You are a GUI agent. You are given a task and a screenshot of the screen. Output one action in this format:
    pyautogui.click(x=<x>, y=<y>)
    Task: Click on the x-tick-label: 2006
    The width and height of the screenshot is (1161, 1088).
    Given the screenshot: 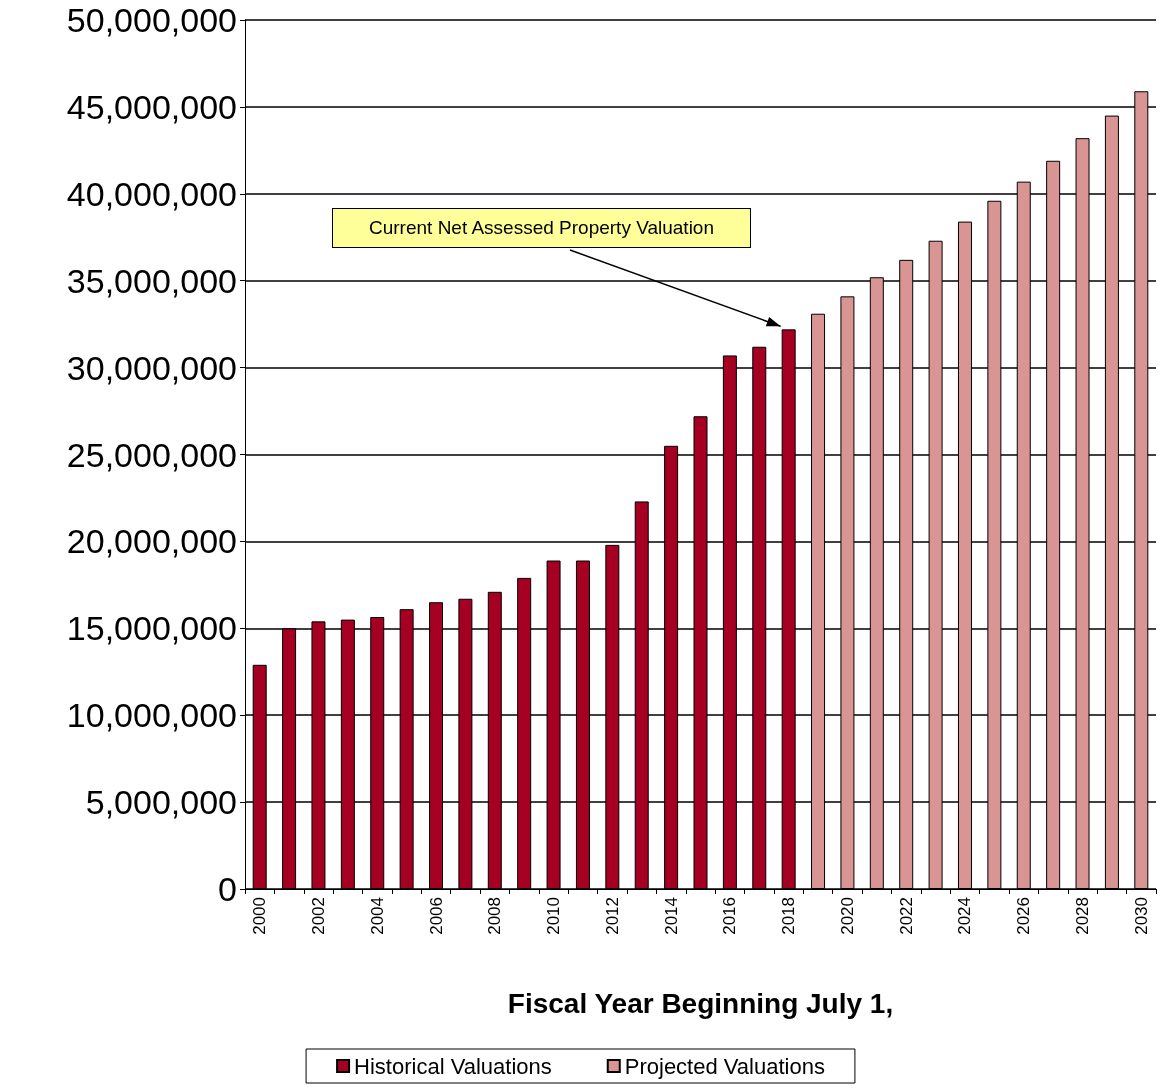 What is the action you would take?
    pyautogui.click(x=436, y=916)
    